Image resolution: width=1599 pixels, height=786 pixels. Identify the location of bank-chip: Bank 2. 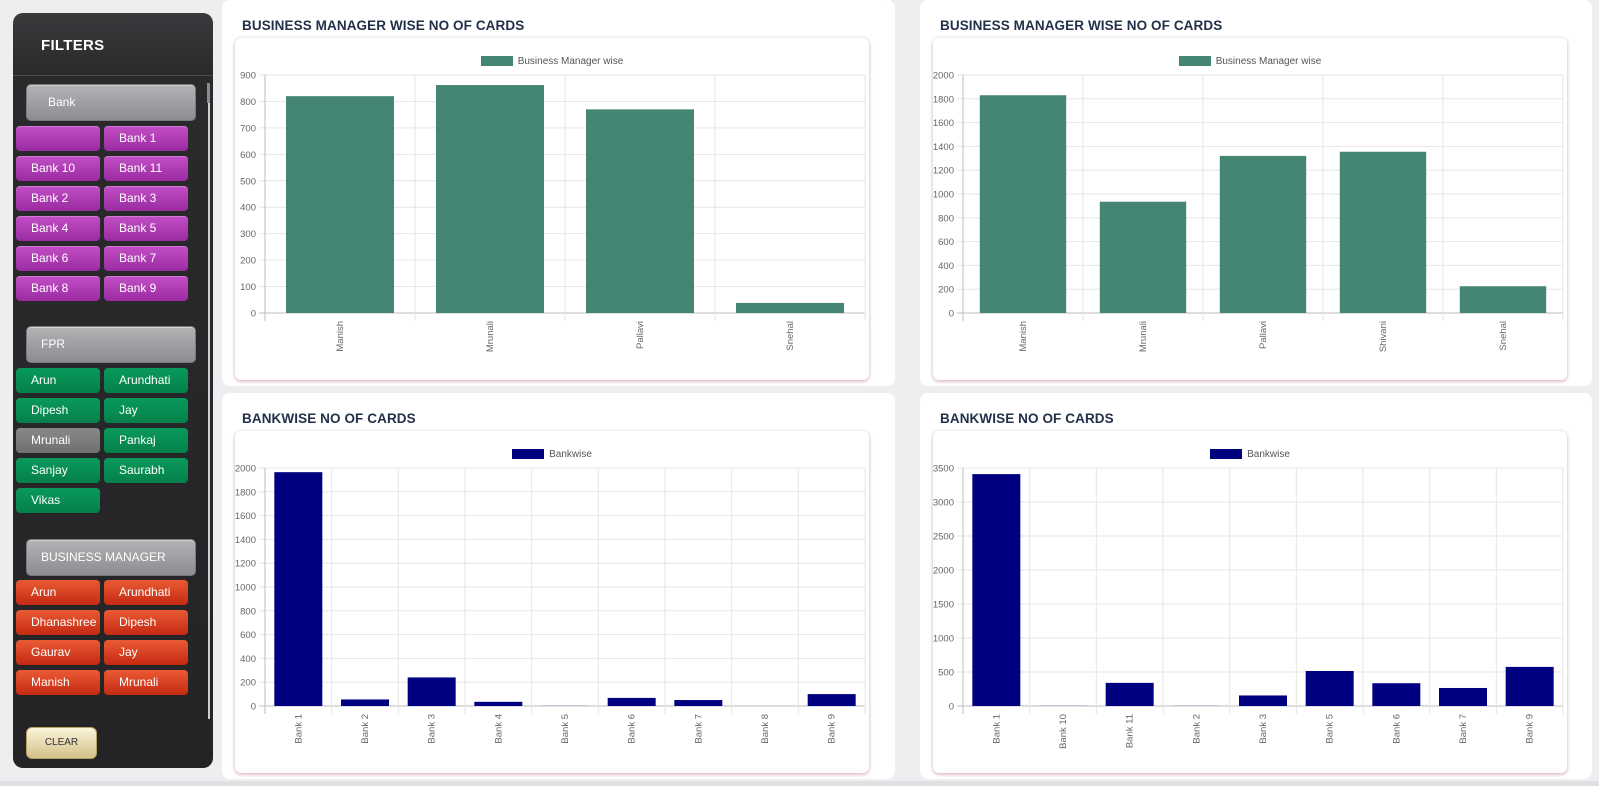
(58, 198).